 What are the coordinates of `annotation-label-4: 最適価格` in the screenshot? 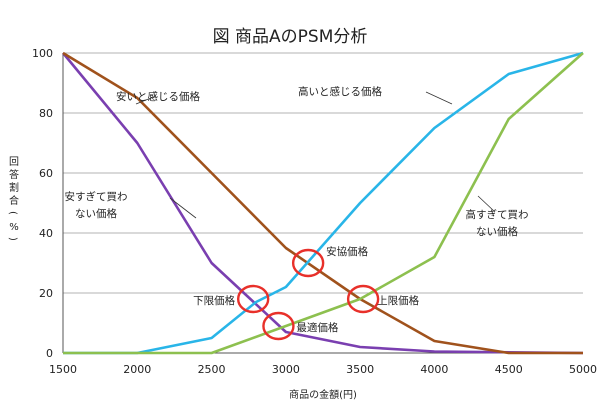 It's located at (317, 327).